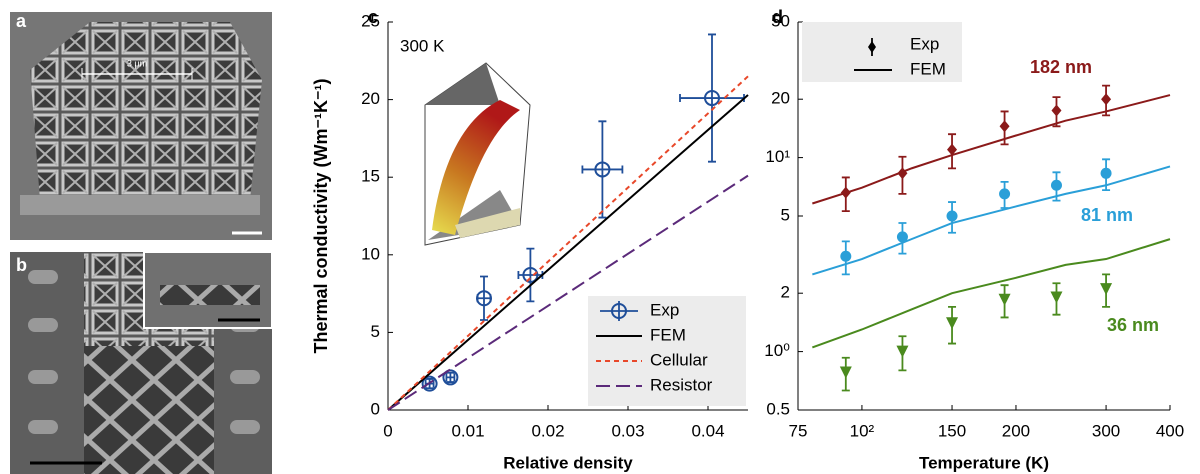 Image resolution: width=1200 pixels, height=474 pixels. What do you see at coordinates (707, 430) in the screenshot?
I see `x-tick-label: 0.04` at bounding box center [707, 430].